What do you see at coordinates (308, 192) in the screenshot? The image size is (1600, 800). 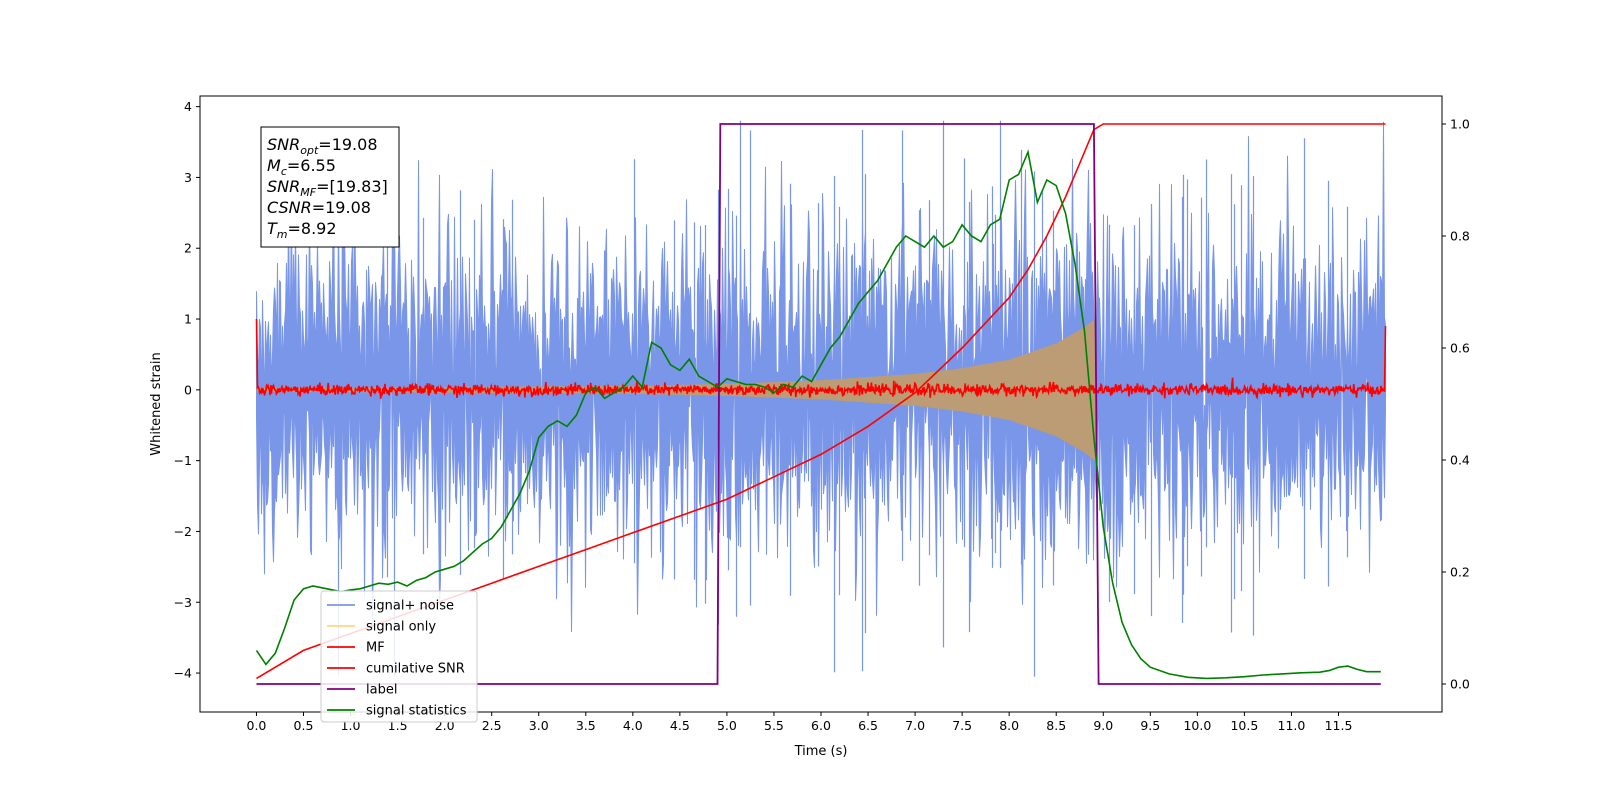 I see `annotation-subscript: MF` at bounding box center [308, 192].